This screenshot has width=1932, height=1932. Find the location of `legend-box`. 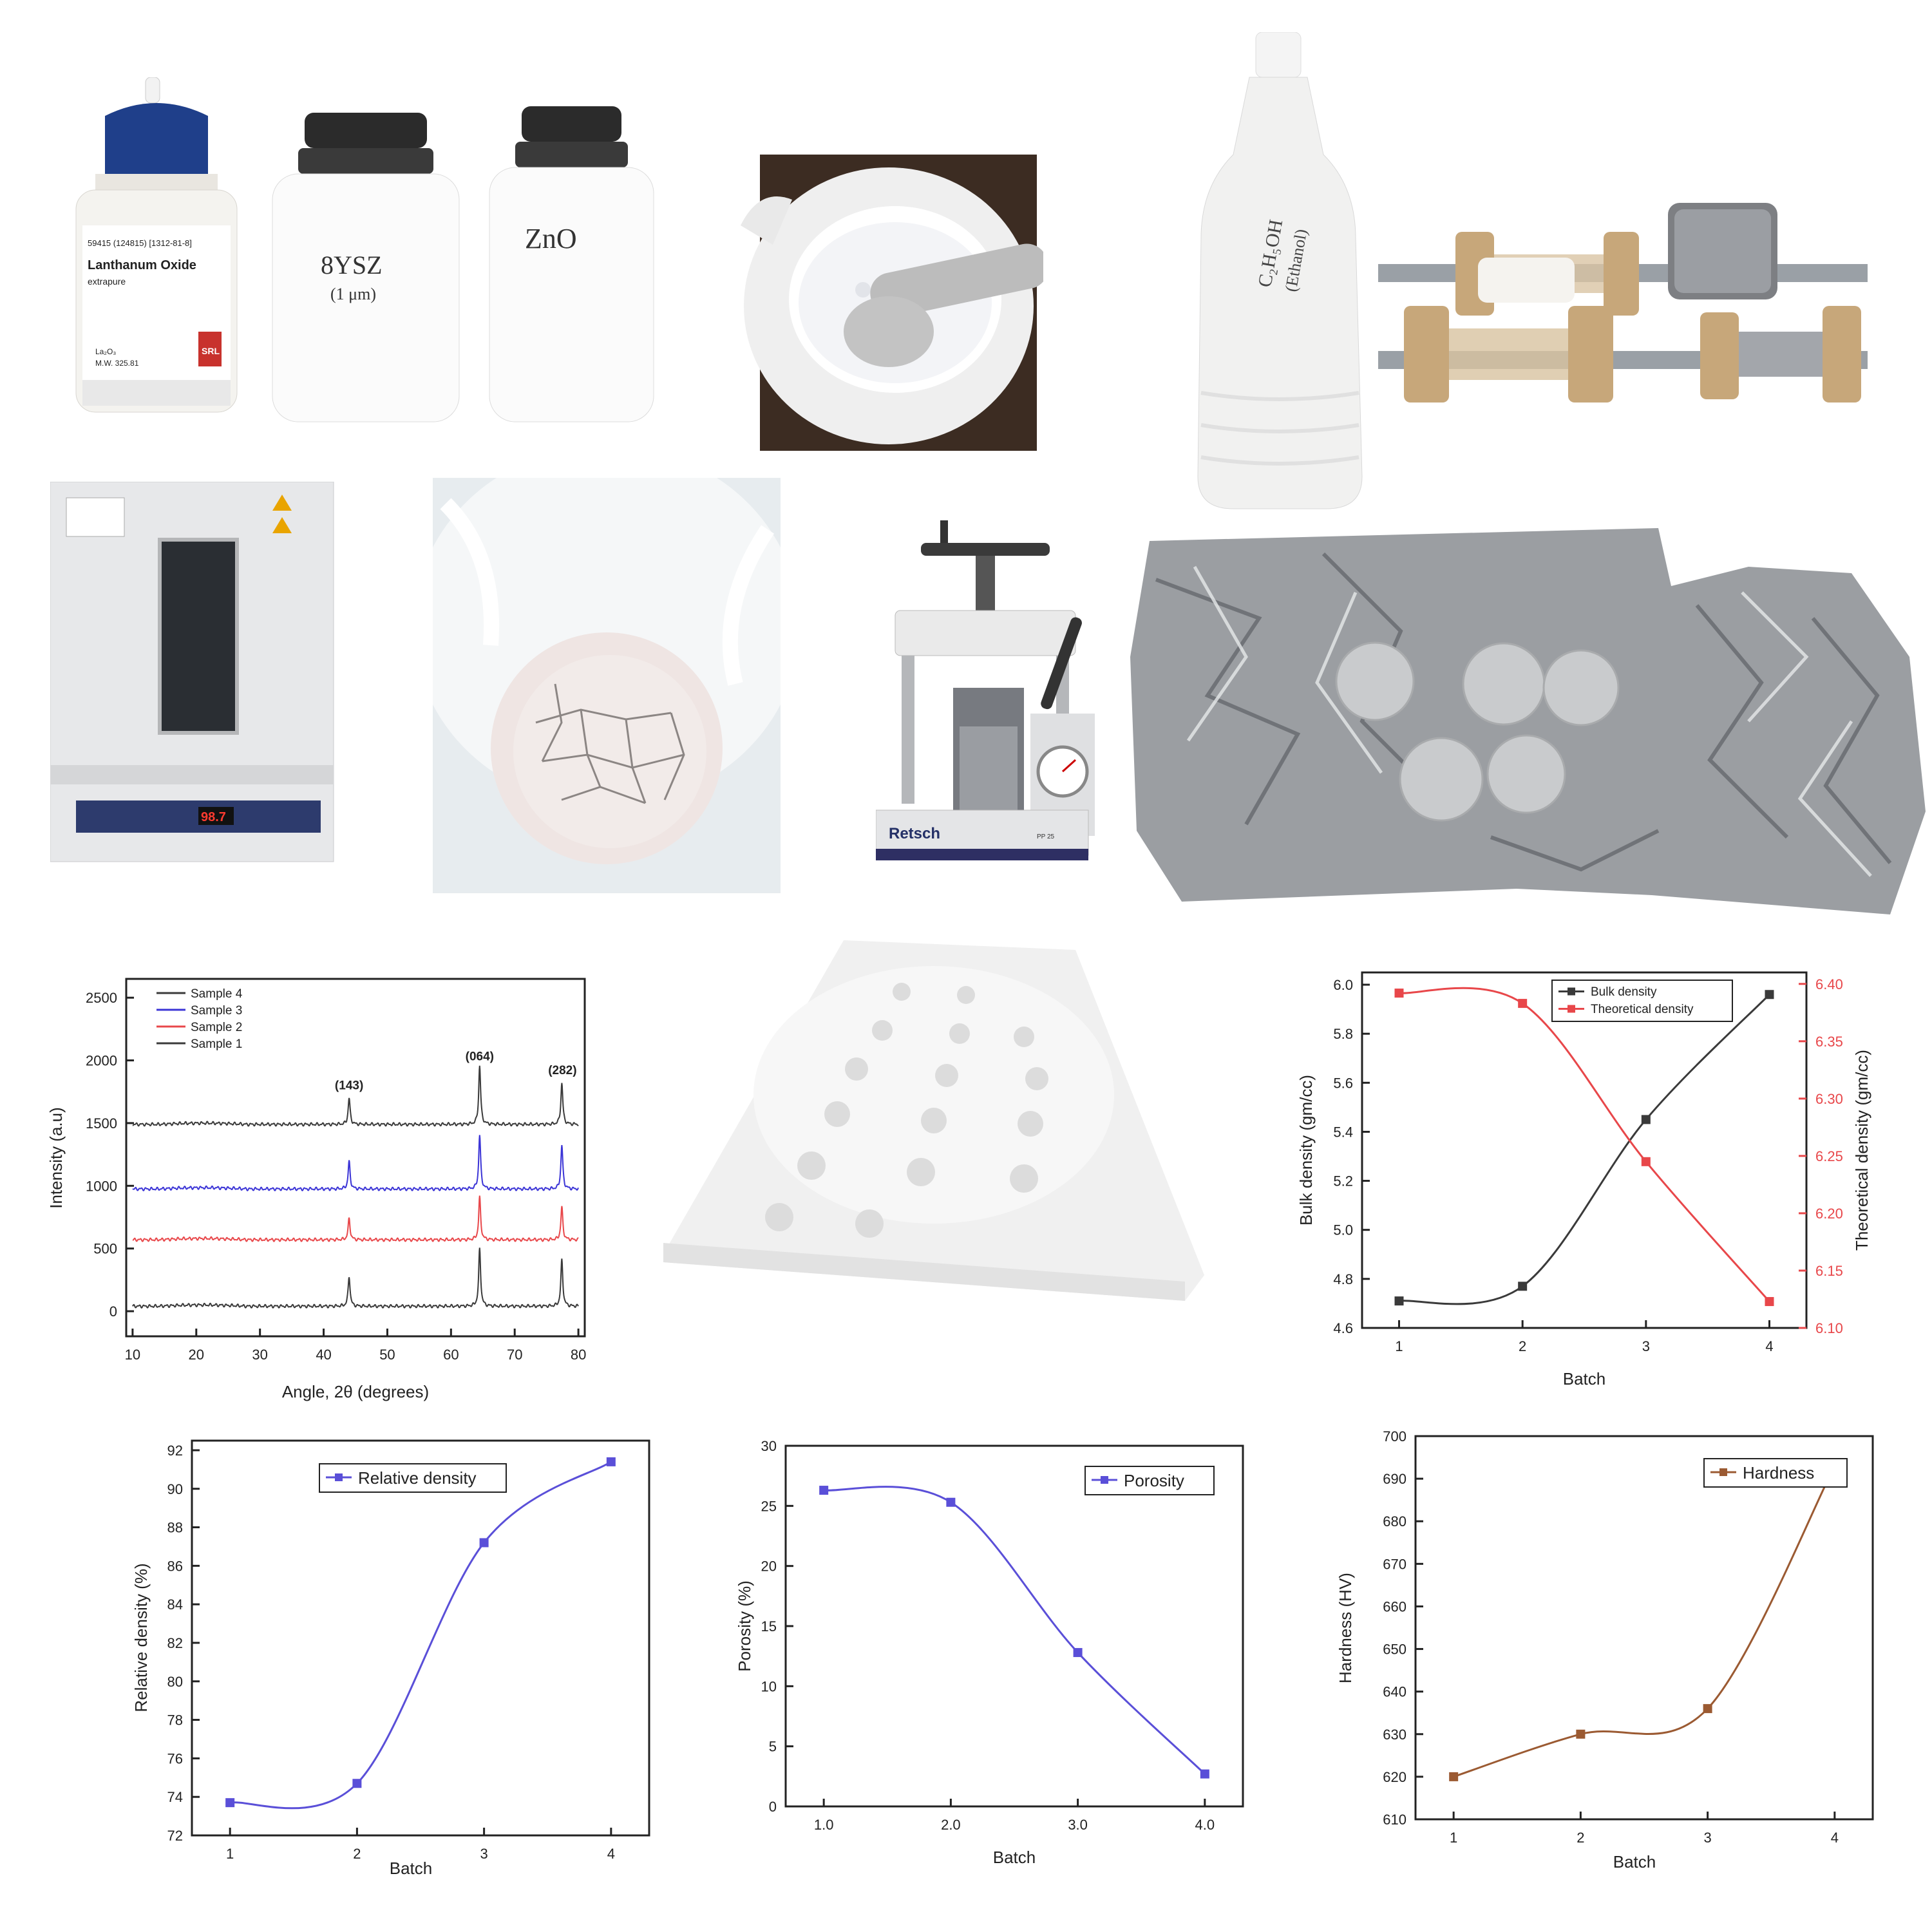

legend-box is located at coordinates (1642, 1001).